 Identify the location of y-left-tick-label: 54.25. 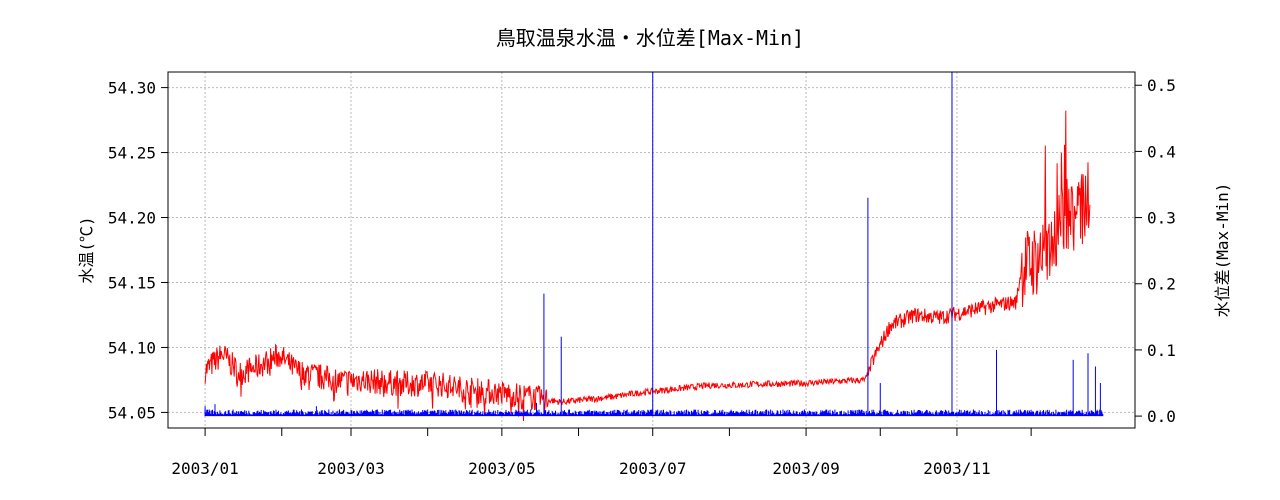
(132, 153).